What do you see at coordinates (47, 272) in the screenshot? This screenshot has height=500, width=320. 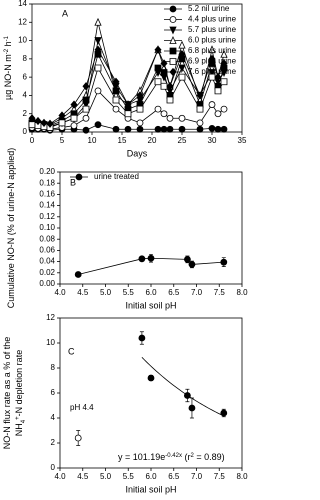 I see `y-tick-label: 0.02` at bounding box center [47, 272].